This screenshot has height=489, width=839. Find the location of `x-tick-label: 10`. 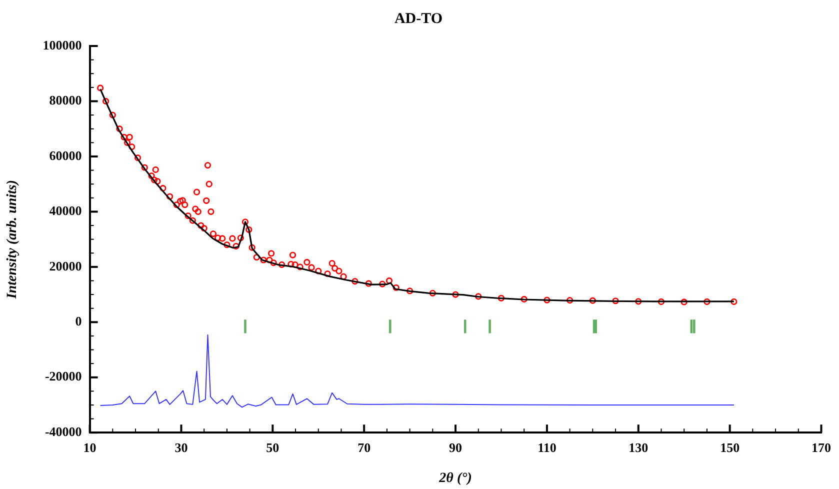

x-tick-label: 10 is located at coordinates (89, 447).